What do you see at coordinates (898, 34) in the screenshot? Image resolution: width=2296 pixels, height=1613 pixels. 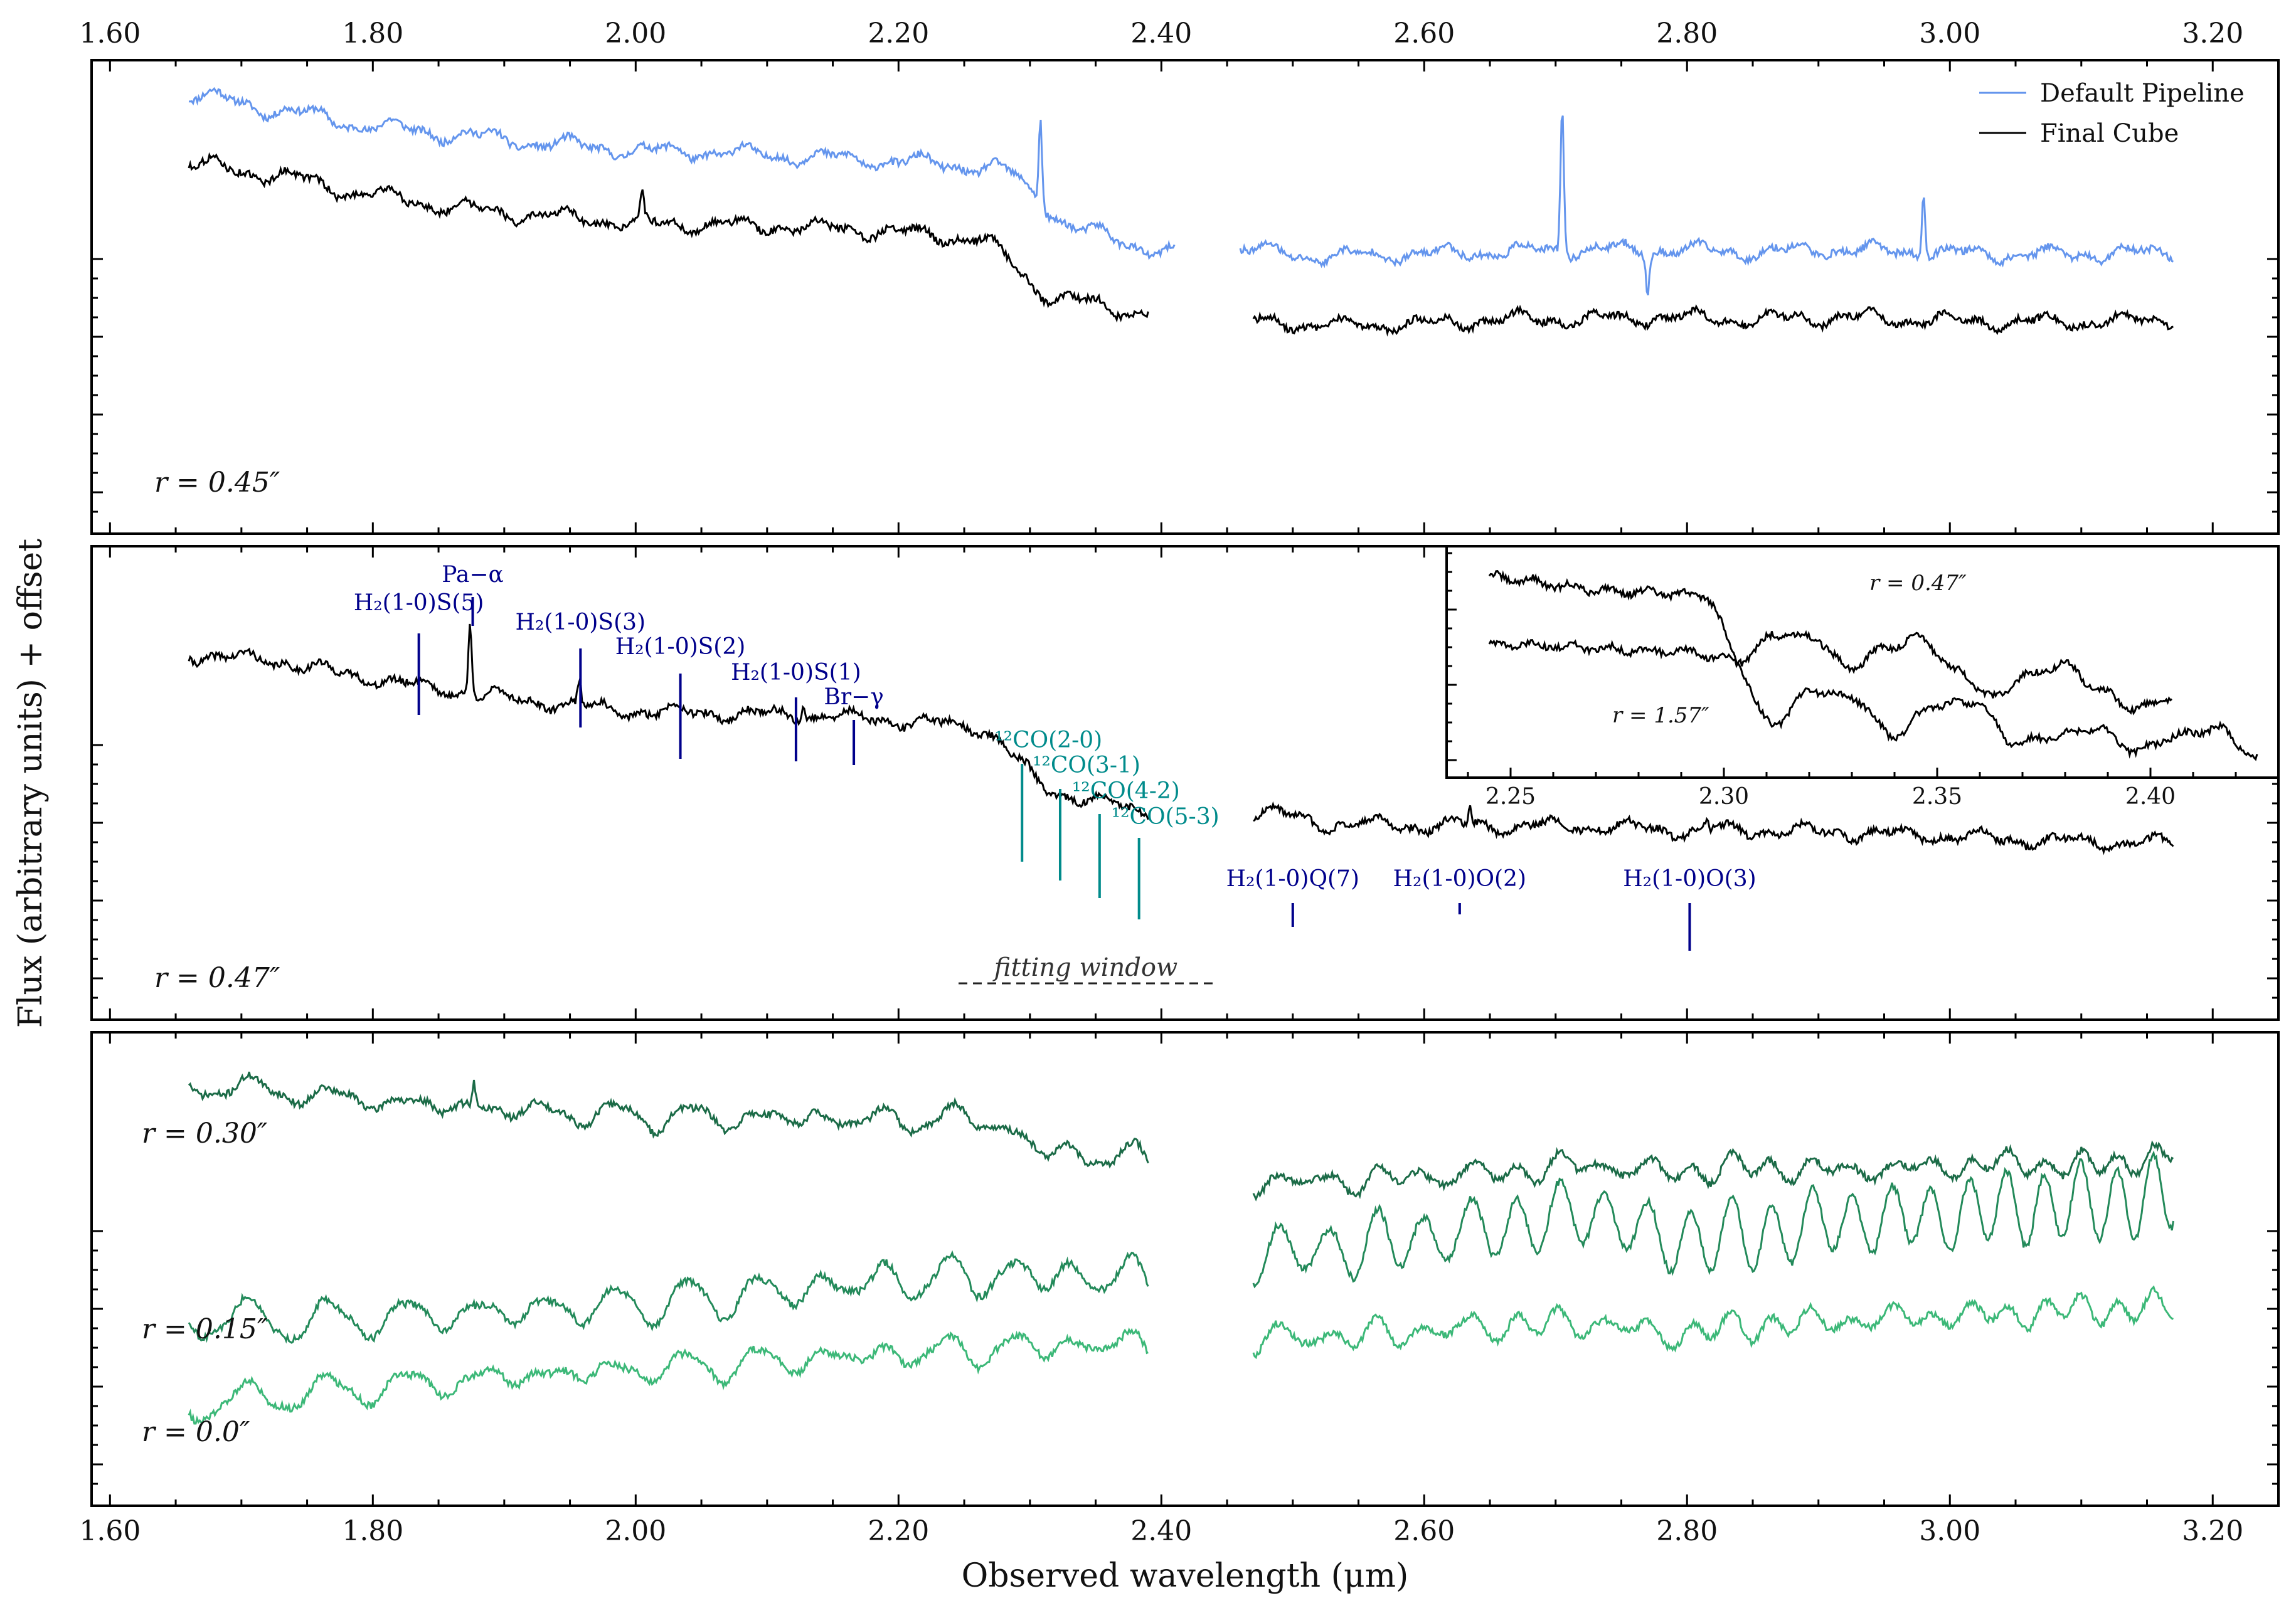 I see `x-tick-label-top: 2.20` at bounding box center [898, 34].